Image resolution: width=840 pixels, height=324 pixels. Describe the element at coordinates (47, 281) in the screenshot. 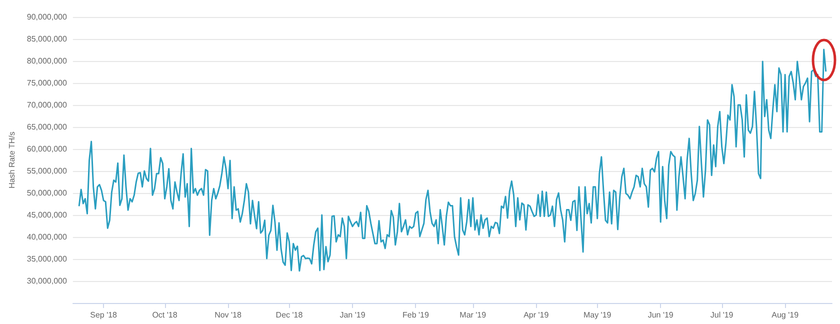

I see `y-tick-label: 30,000,000` at that location.